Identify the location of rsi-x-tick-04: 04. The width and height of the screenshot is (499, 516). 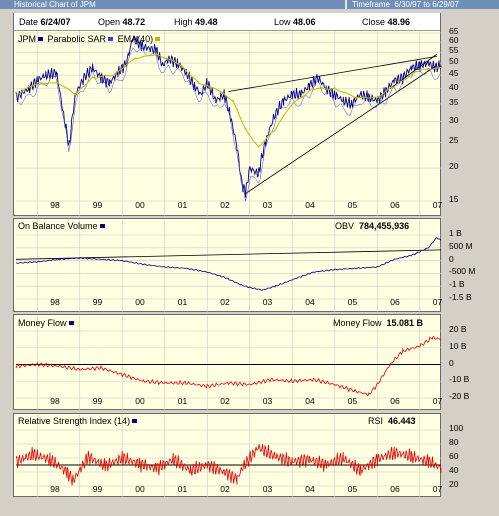
(310, 489).